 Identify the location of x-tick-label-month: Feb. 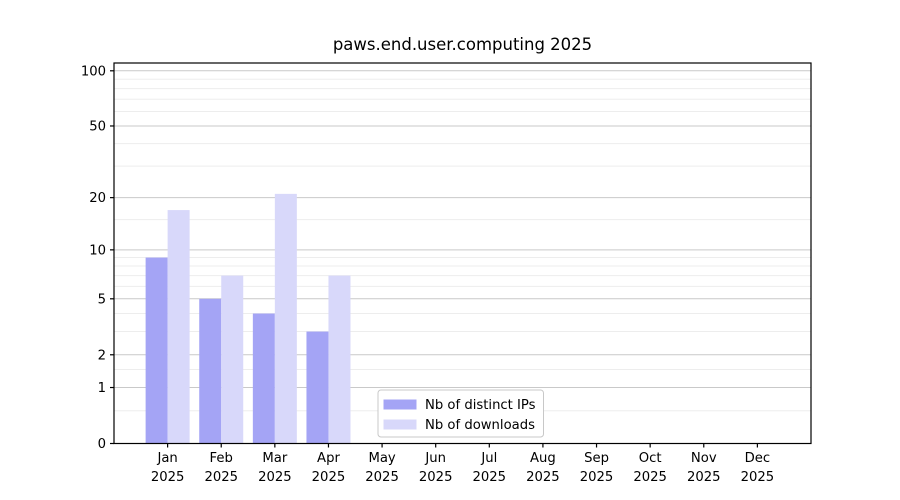
(221, 458).